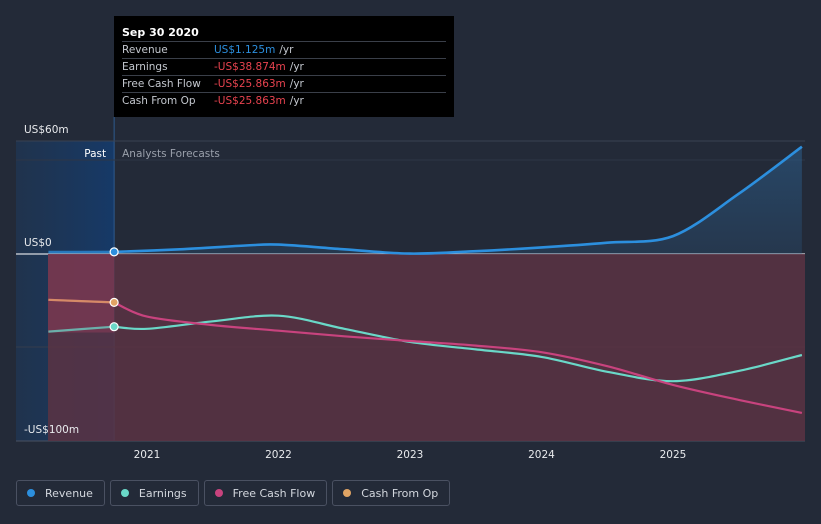  I want to click on legend-label: Revenue, so click(69, 493).